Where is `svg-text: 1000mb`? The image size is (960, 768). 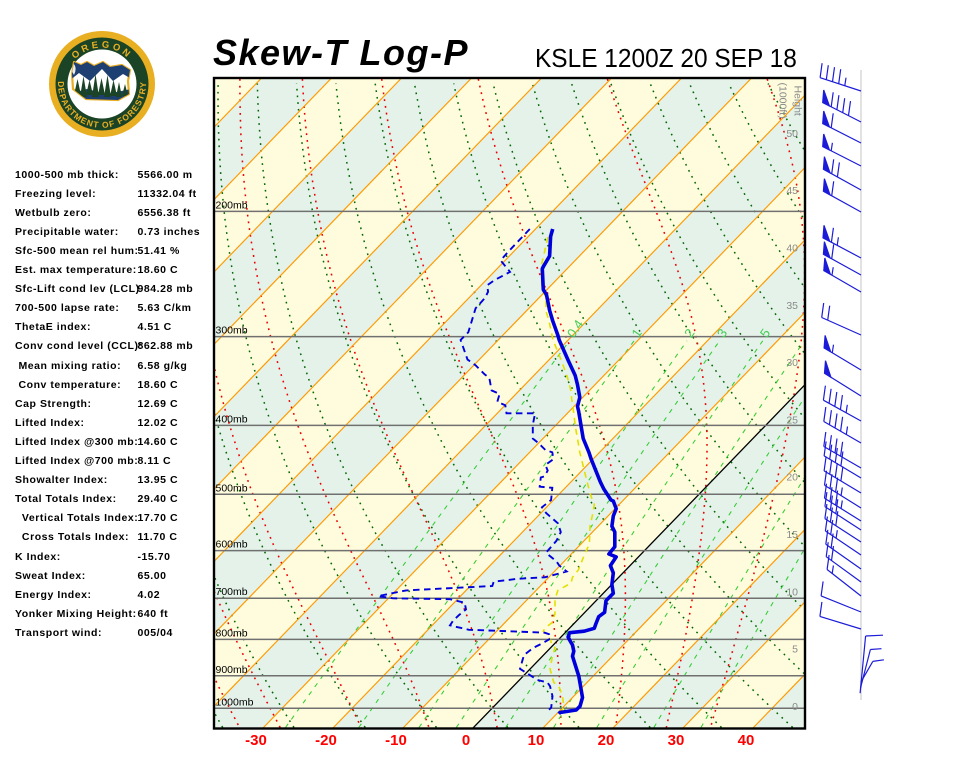 svg-text: 1000mb is located at coordinates (235, 702).